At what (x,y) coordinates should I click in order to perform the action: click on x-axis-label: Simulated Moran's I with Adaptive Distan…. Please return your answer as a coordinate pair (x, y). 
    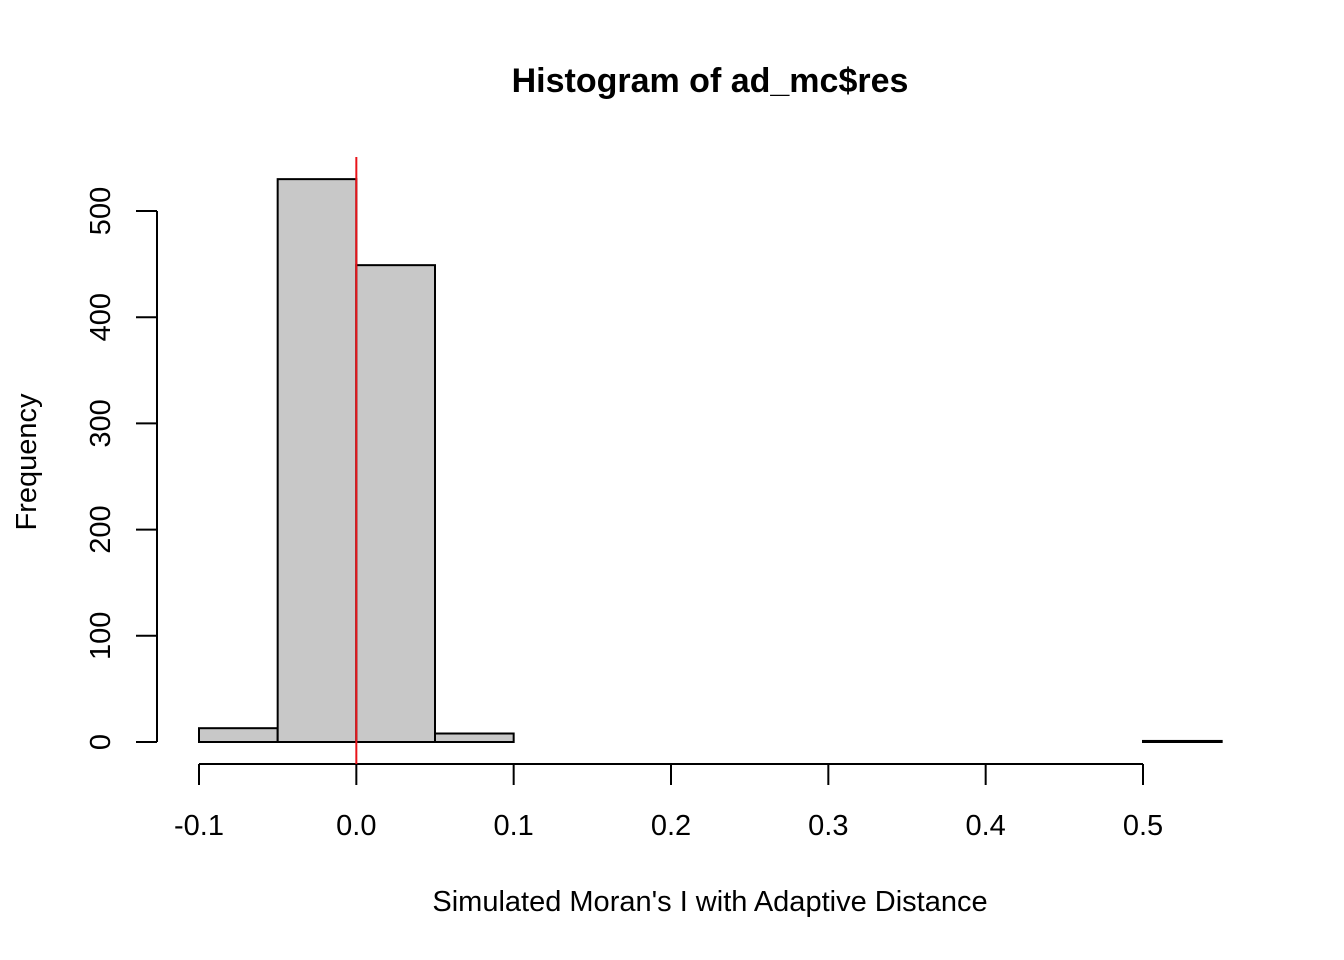
    Looking at the image, I should click on (709, 902).